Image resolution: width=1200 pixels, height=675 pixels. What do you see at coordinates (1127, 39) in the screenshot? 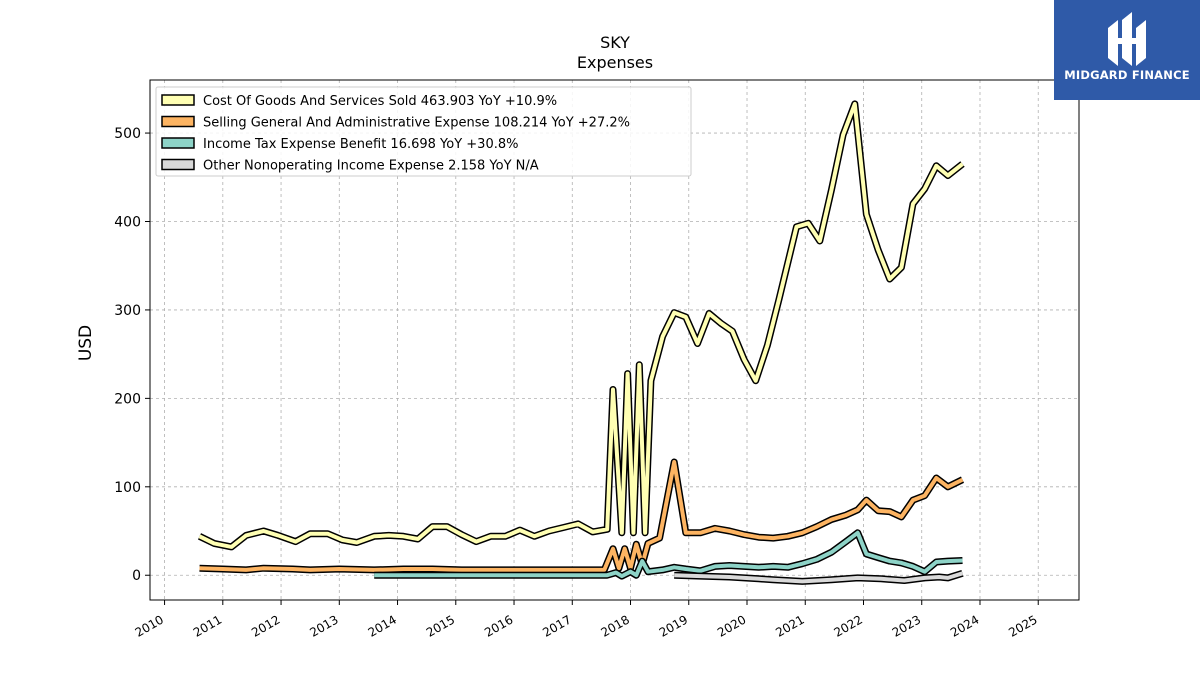
I see `brand-mark-icon` at bounding box center [1127, 39].